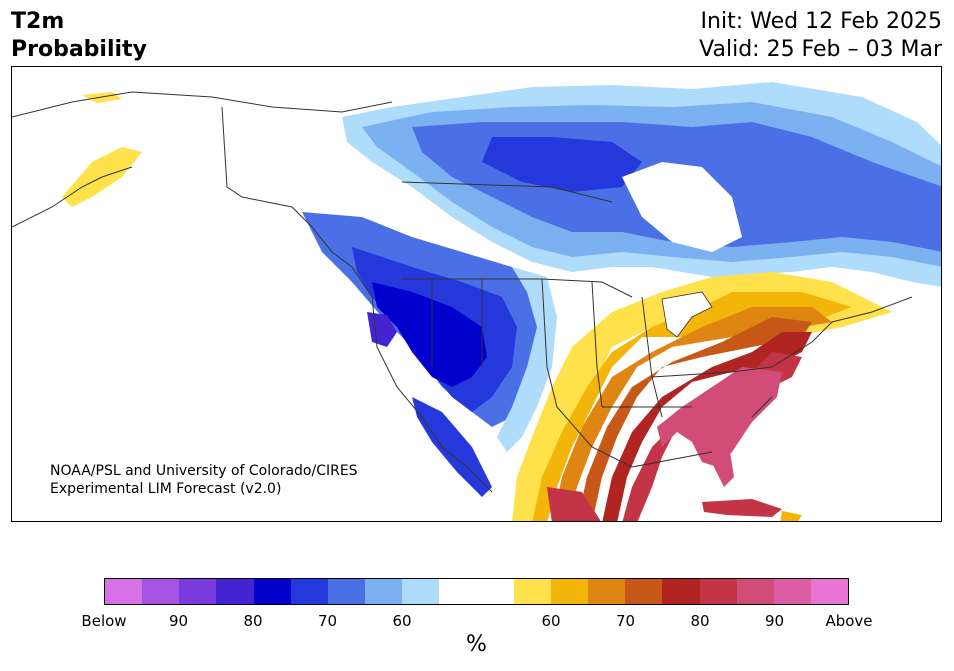 This screenshot has width=954, height=671. What do you see at coordinates (791, 516) in the screenshot?
I see `caribbean-warm` at bounding box center [791, 516].